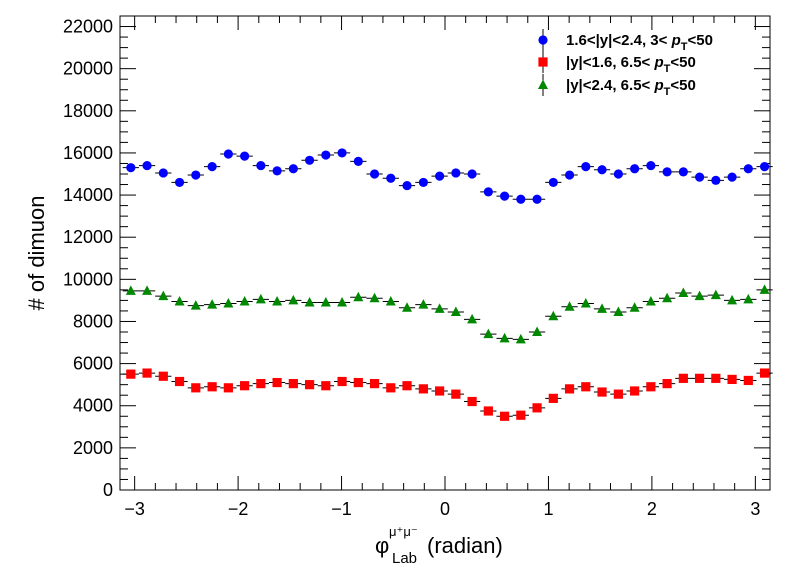 Image resolution: width=796 pixels, height=572 pixels. I want to click on legend-entry-2: |y|<1.6, 6.5< pT<50, so click(631, 64).